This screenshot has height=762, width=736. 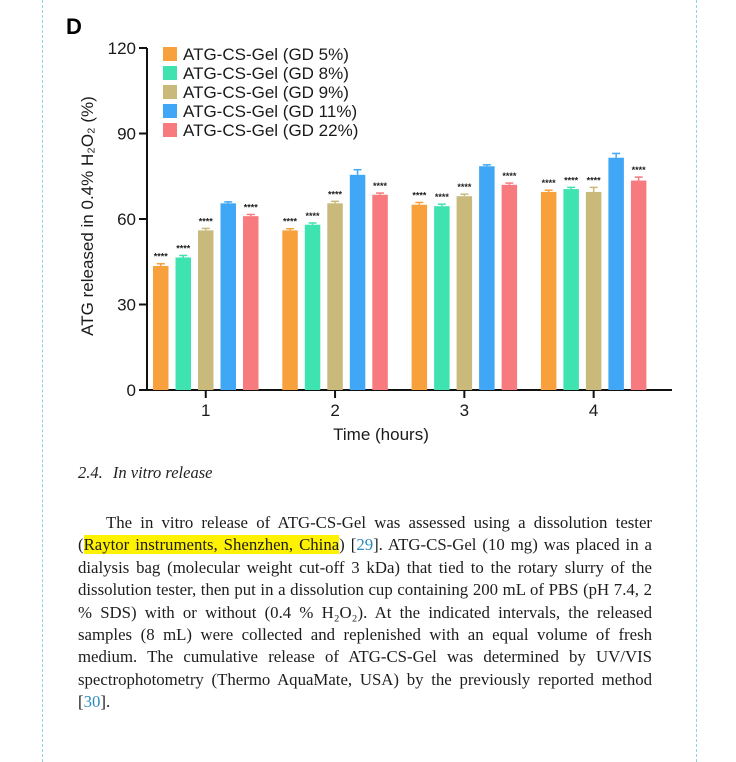 What do you see at coordinates (266, 73) in the screenshot?
I see `legend-label: ATG-CS-Gel (GD 8%)` at bounding box center [266, 73].